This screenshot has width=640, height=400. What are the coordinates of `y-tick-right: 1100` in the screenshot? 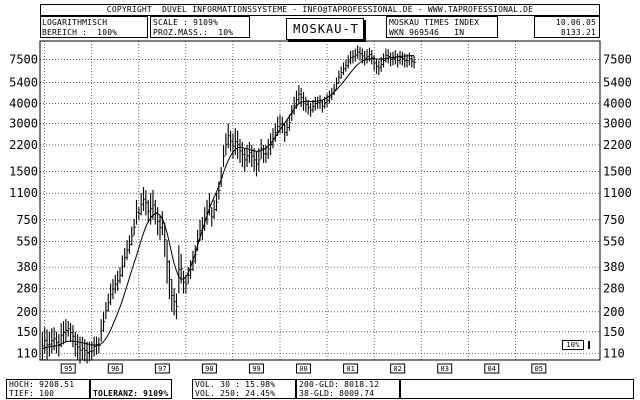 It's located at (617, 193).